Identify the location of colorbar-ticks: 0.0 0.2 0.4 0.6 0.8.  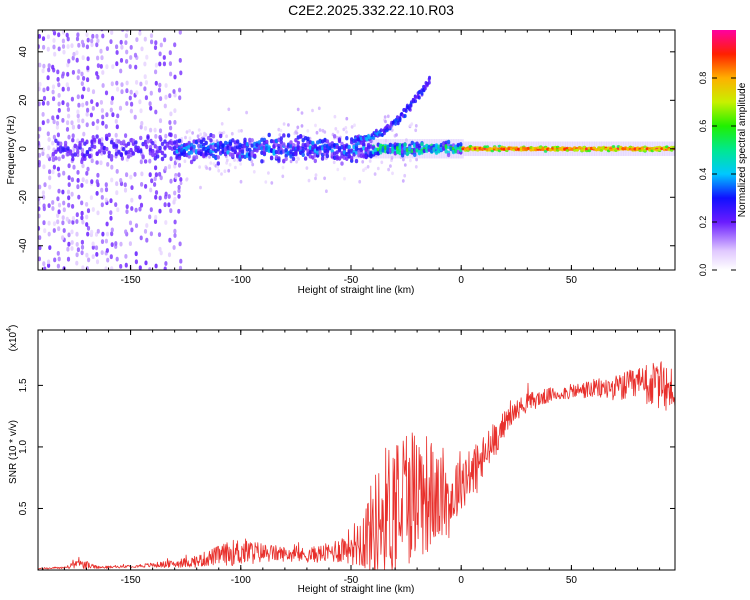
(717, 174).